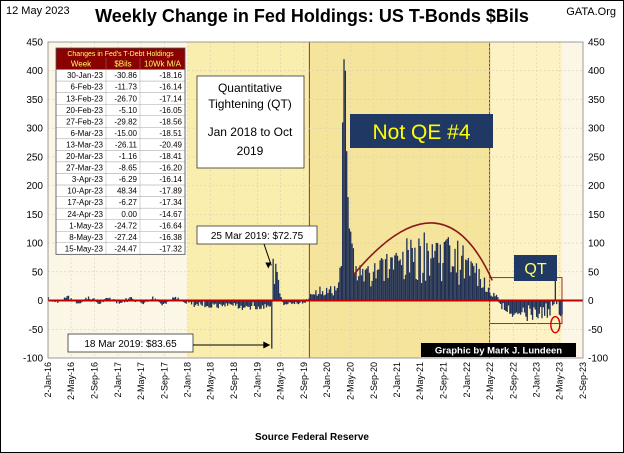  I want to click on x-tick-label: 2-Jan-18, so click(188, 380).